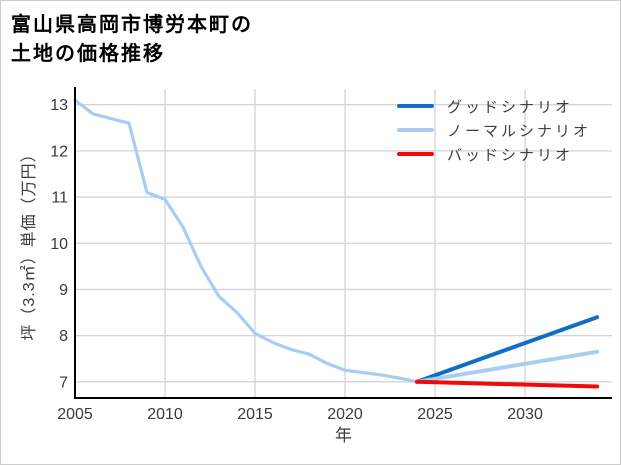  I want to click on series-line-bad, so click(507, 384).